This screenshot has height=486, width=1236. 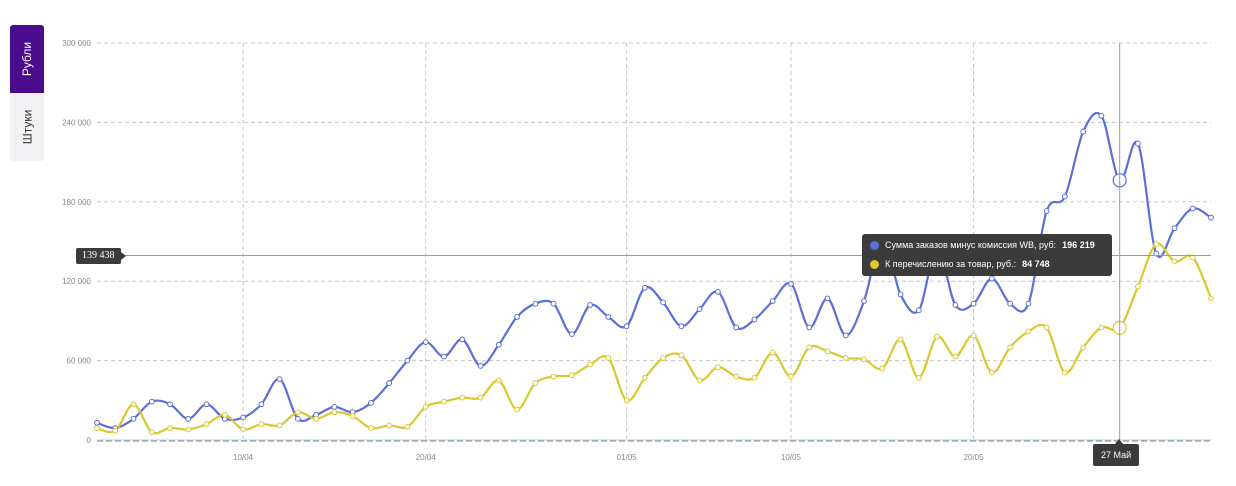 I want to click on tooltip-orders-label: Сумма заказов минус комиссия WB, руб:, so click(x=971, y=245).